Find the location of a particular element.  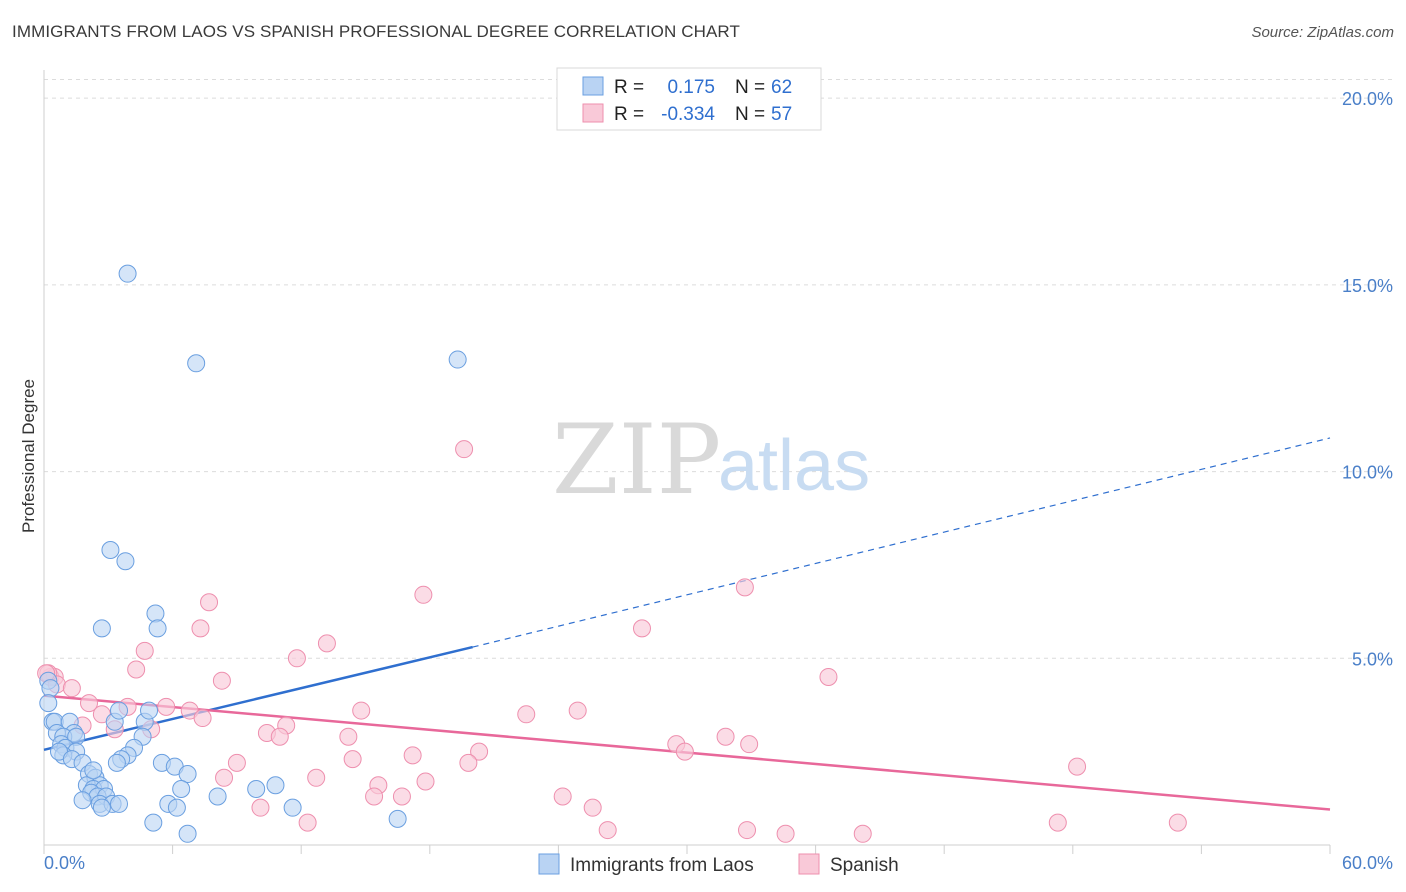

legend-r-value-spanish: -0.334 is located at coordinates (688, 114).